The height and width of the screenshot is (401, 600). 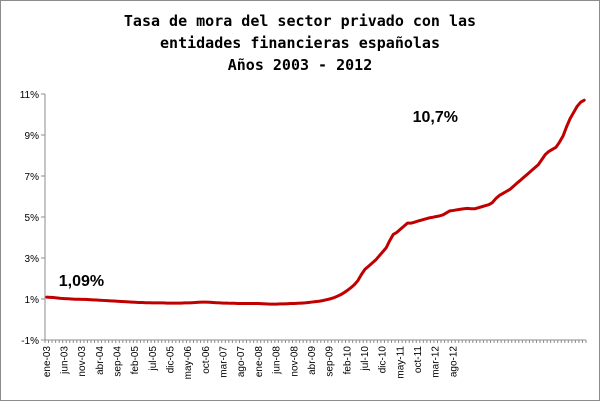 What do you see at coordinates (188, 363) in the screenshot?
I see `x-tick-label: may-06` at bounding box center [188, 363].